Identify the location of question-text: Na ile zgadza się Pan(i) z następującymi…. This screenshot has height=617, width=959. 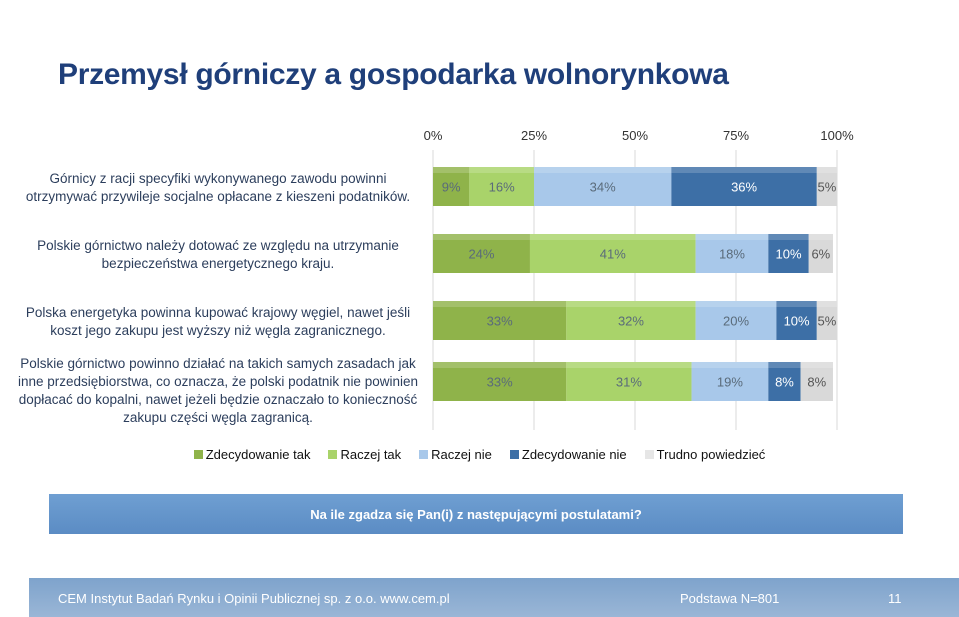
(476, 514).